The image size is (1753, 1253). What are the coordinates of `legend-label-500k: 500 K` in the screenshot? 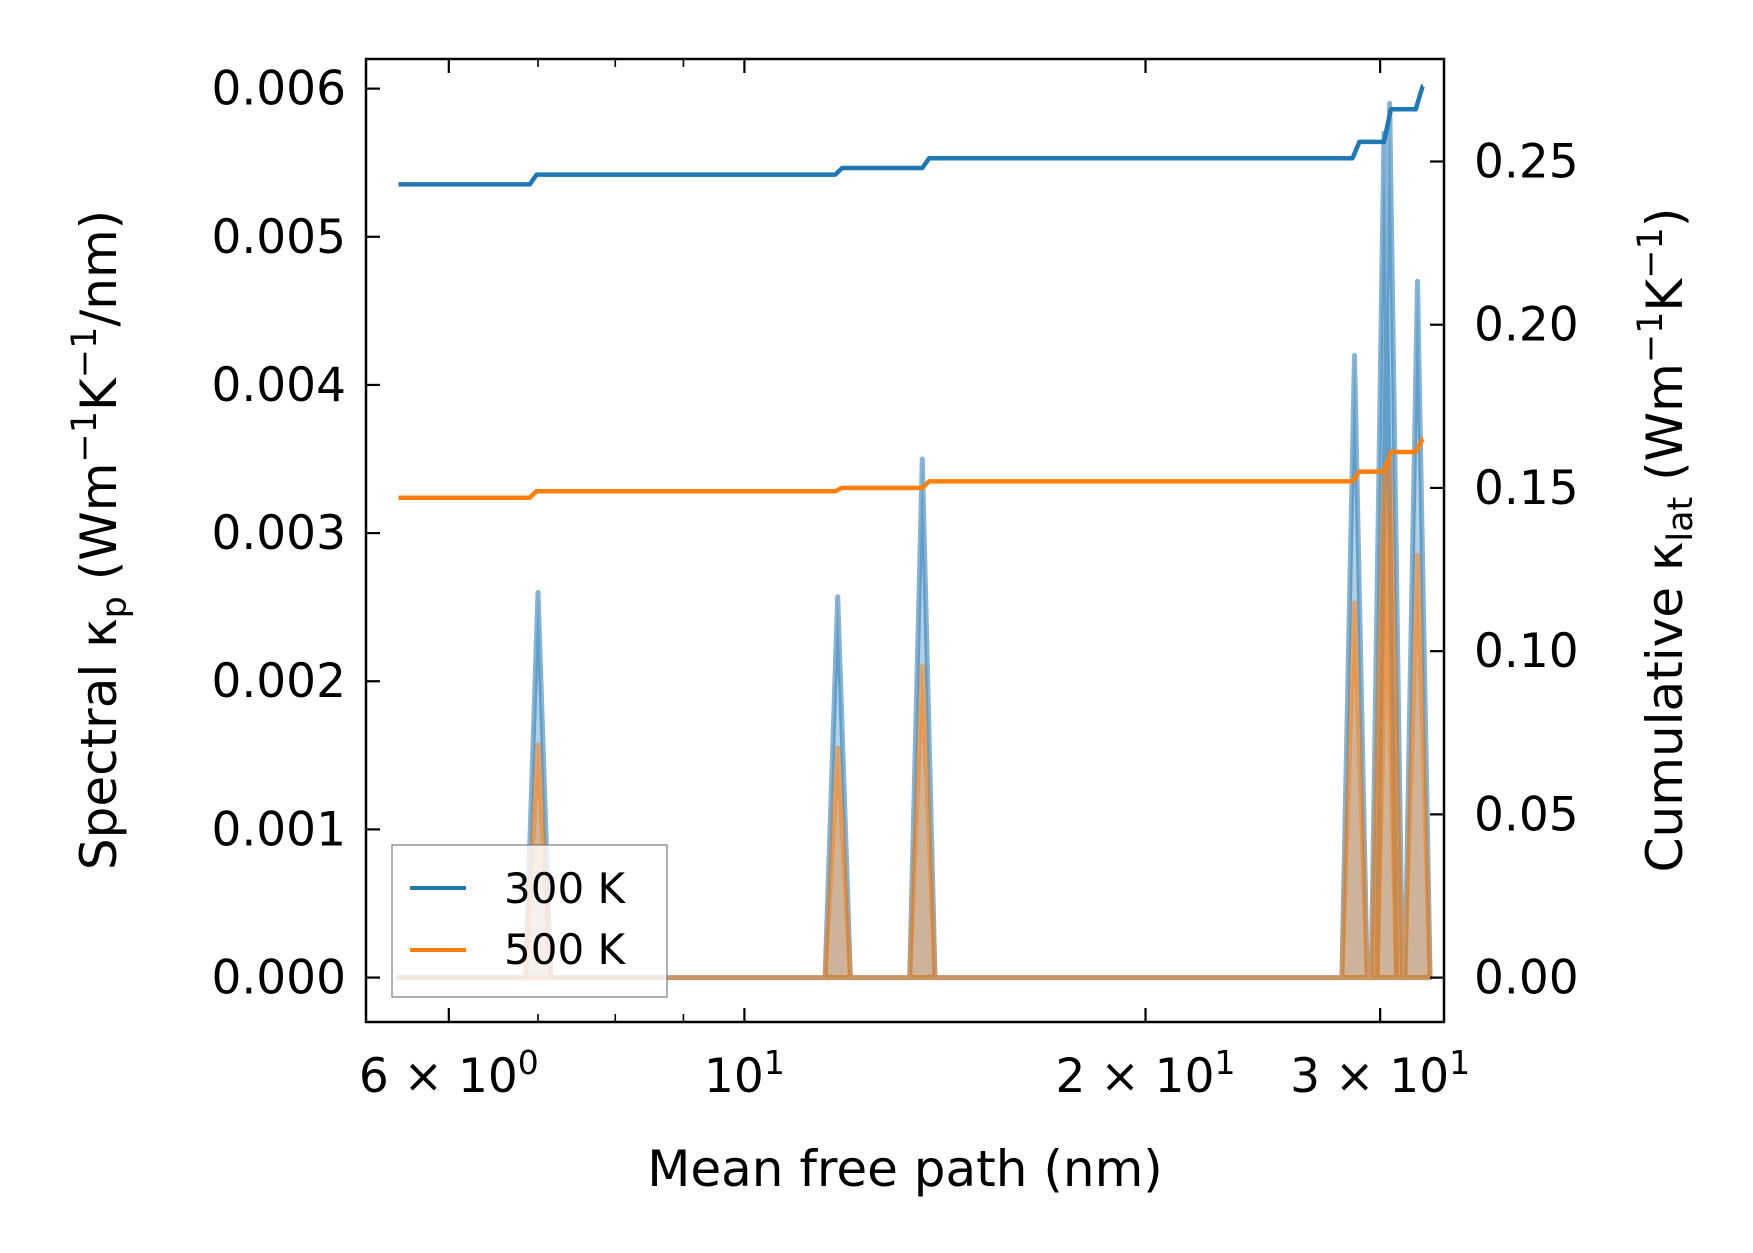 It's located at (565, 949).